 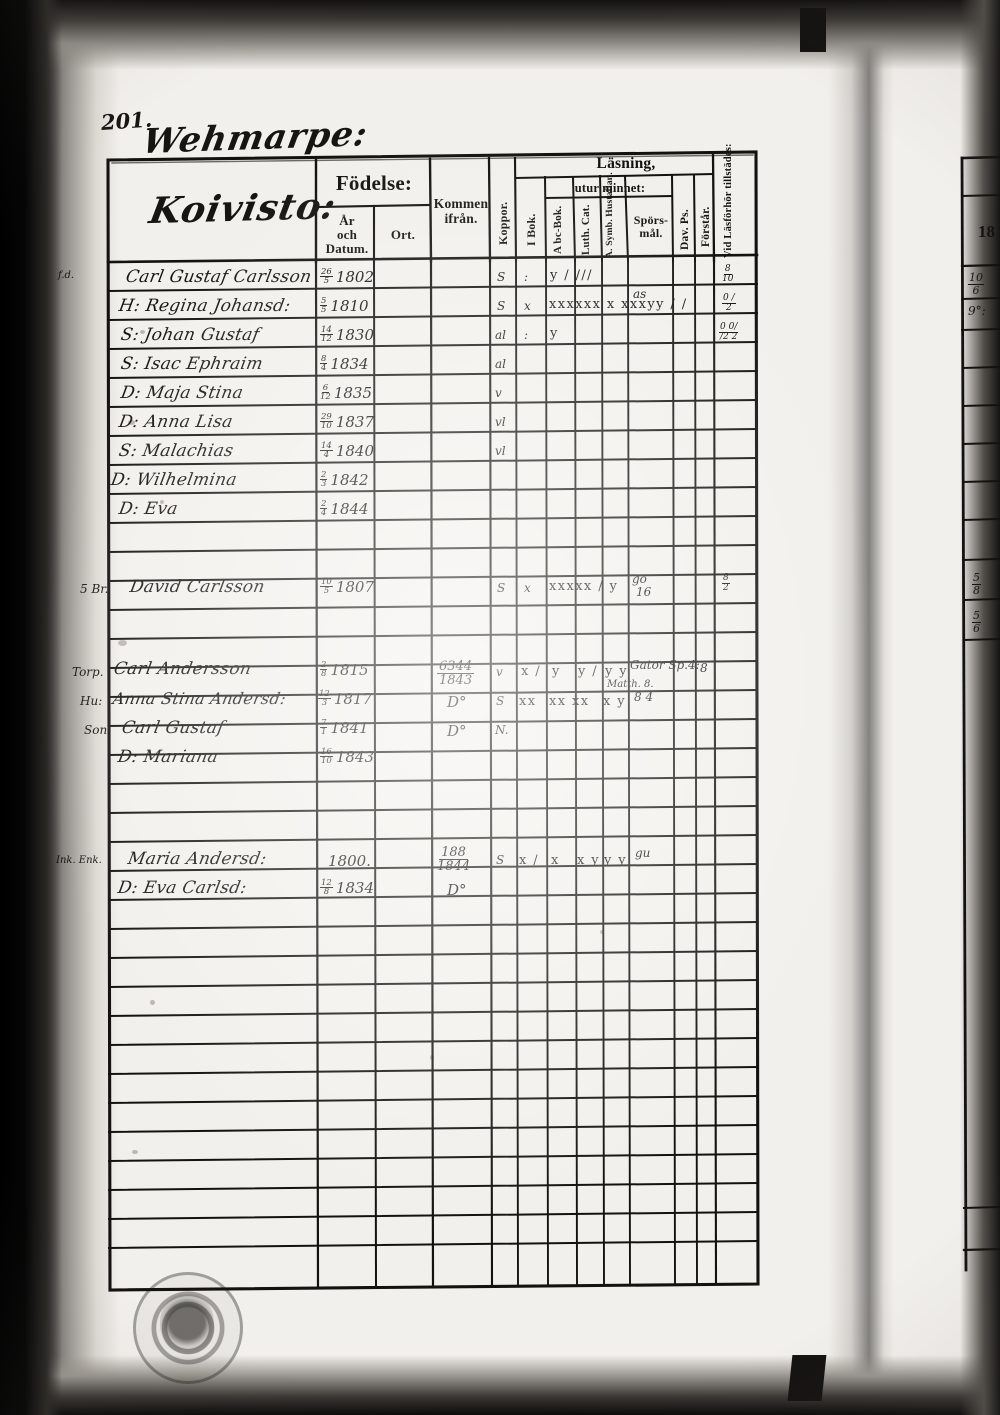 What do you see at coordinates (197, 859) in the screenshot?
I see `row-name: Maria Andersd:` at bounding box center [197, 859].